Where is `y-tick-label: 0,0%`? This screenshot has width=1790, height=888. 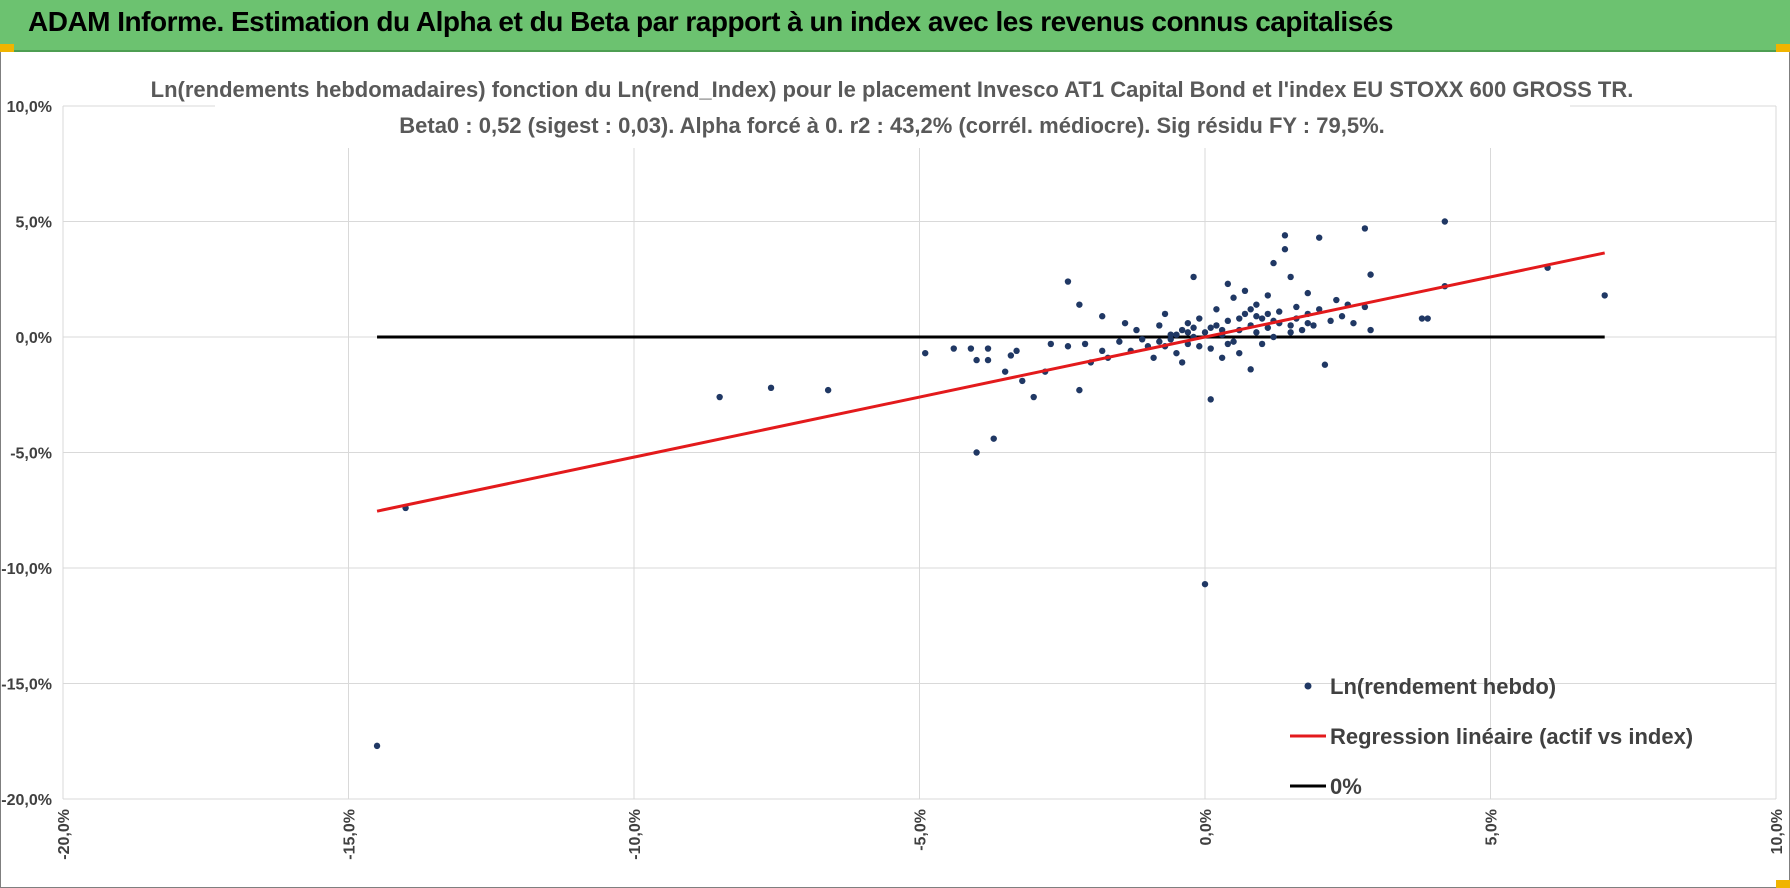 y-tick-label: 0,0% is located at coordinates (34, 338).